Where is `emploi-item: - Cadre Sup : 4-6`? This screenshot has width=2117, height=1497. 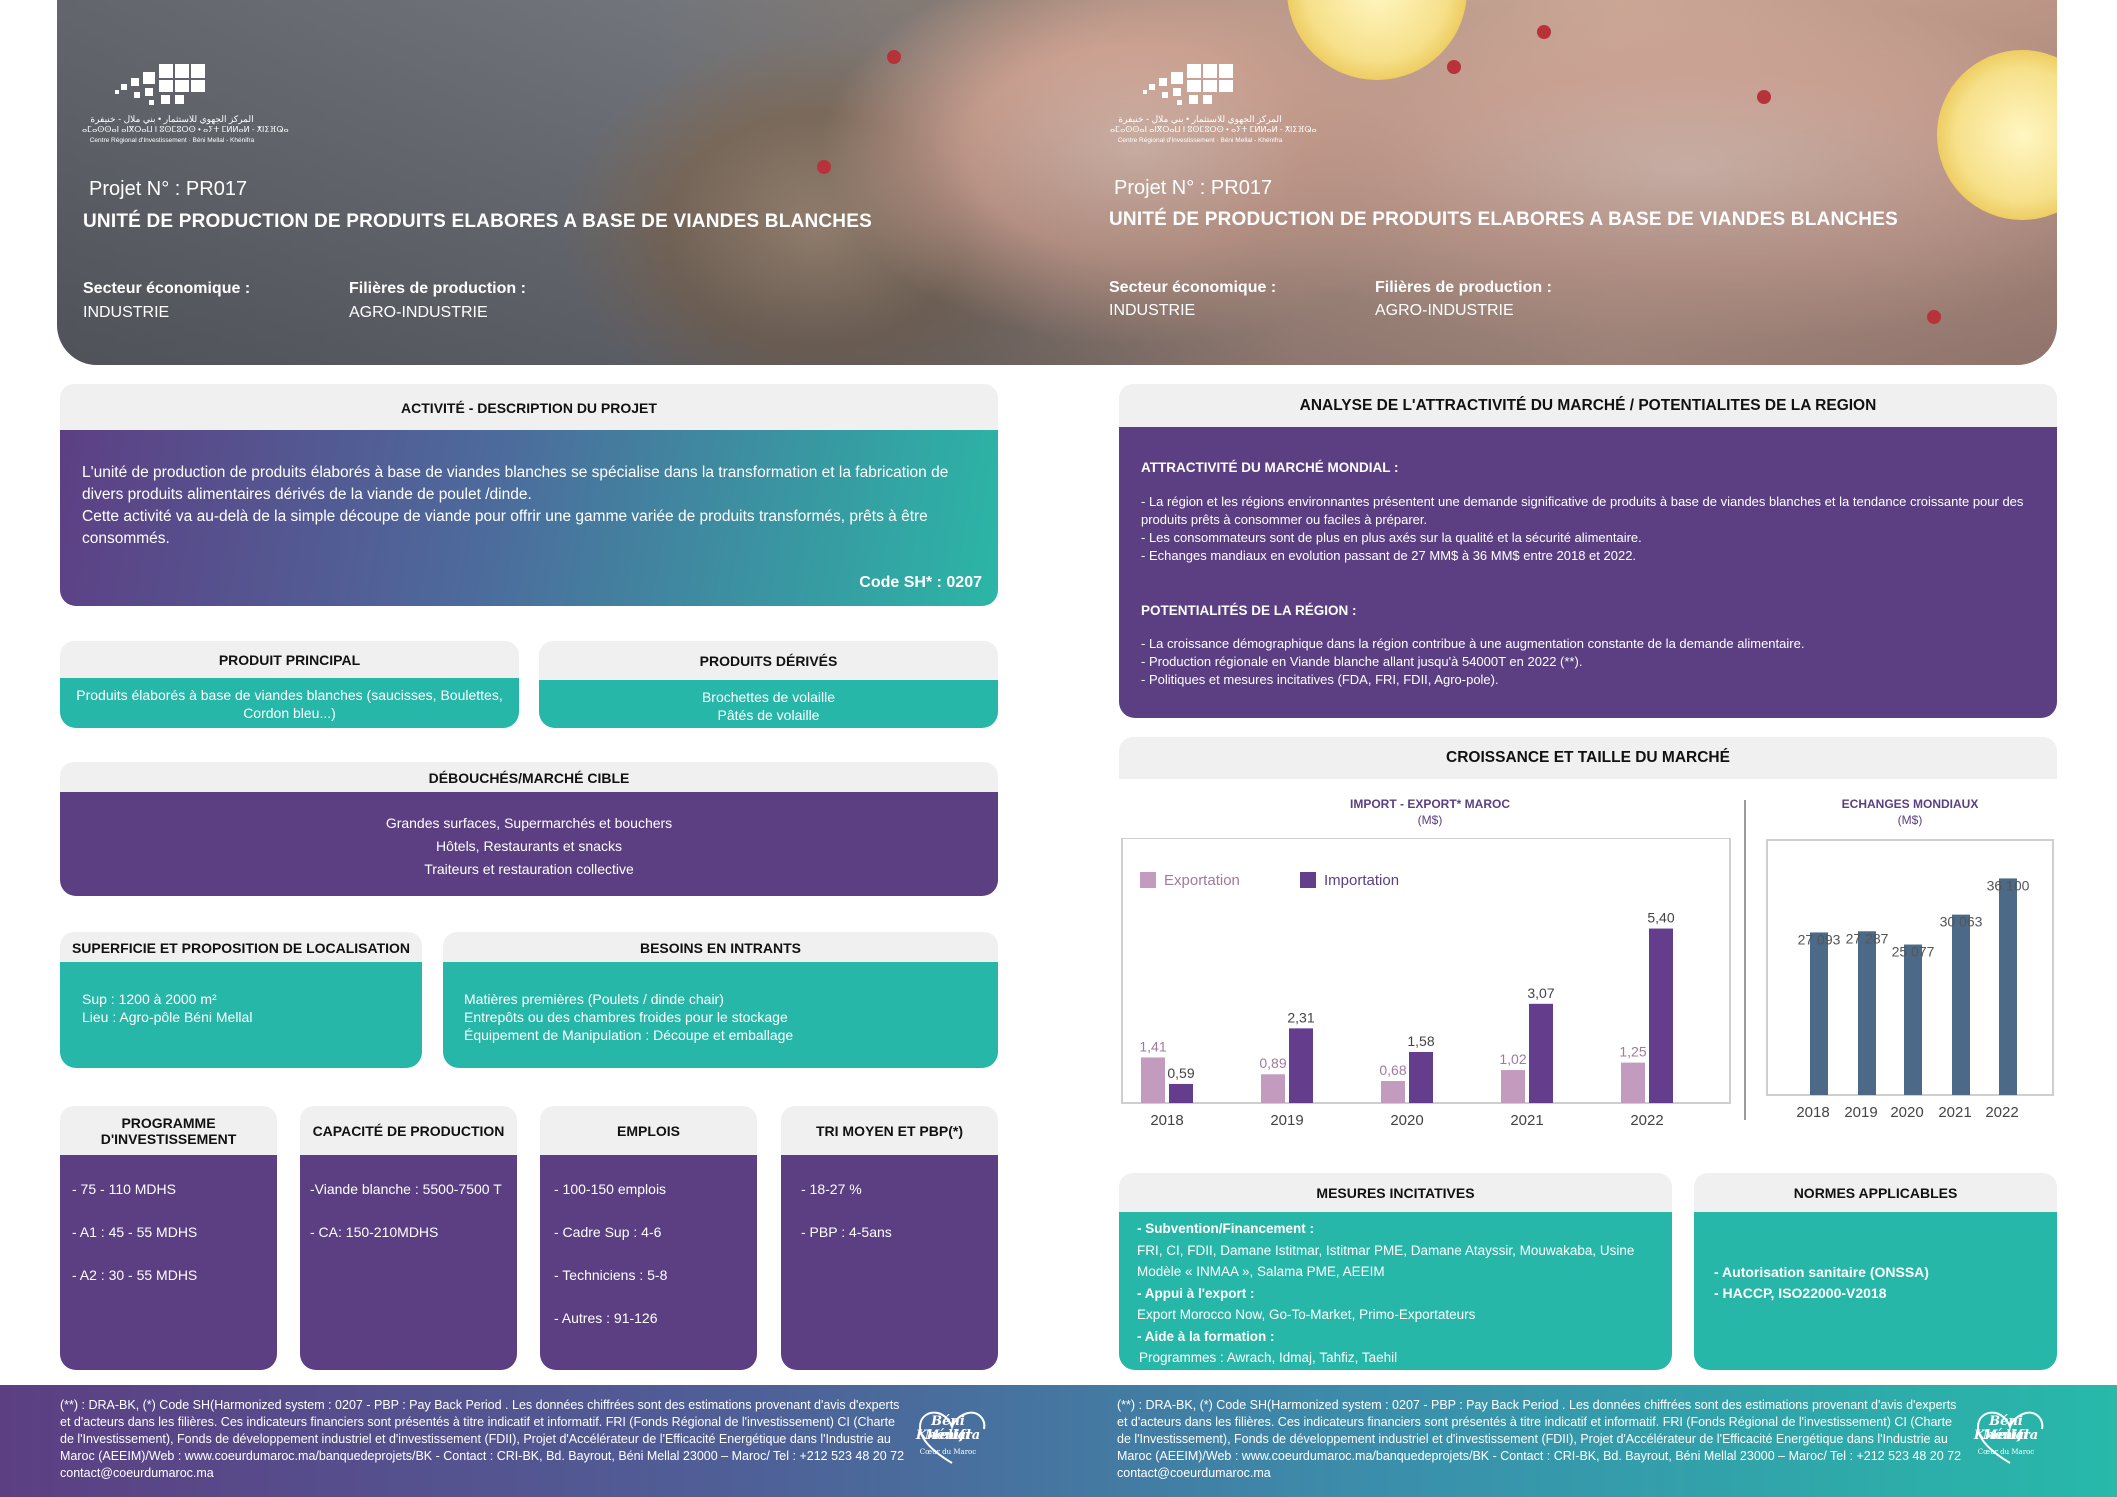
emploi-item: - Cadre Sup : 4-6 is located at coordinates (608, 1232).